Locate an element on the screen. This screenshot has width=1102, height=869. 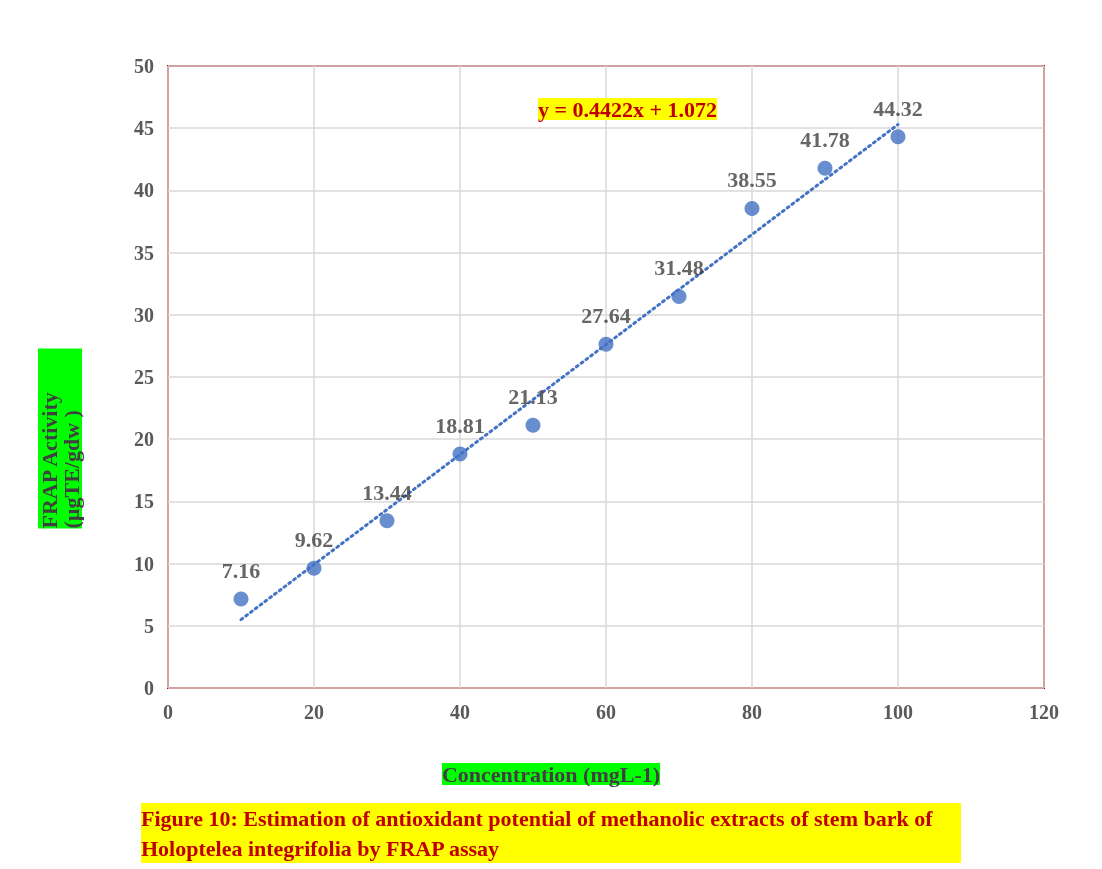
data-label: 9.62 is located at coordinates (314, 540).